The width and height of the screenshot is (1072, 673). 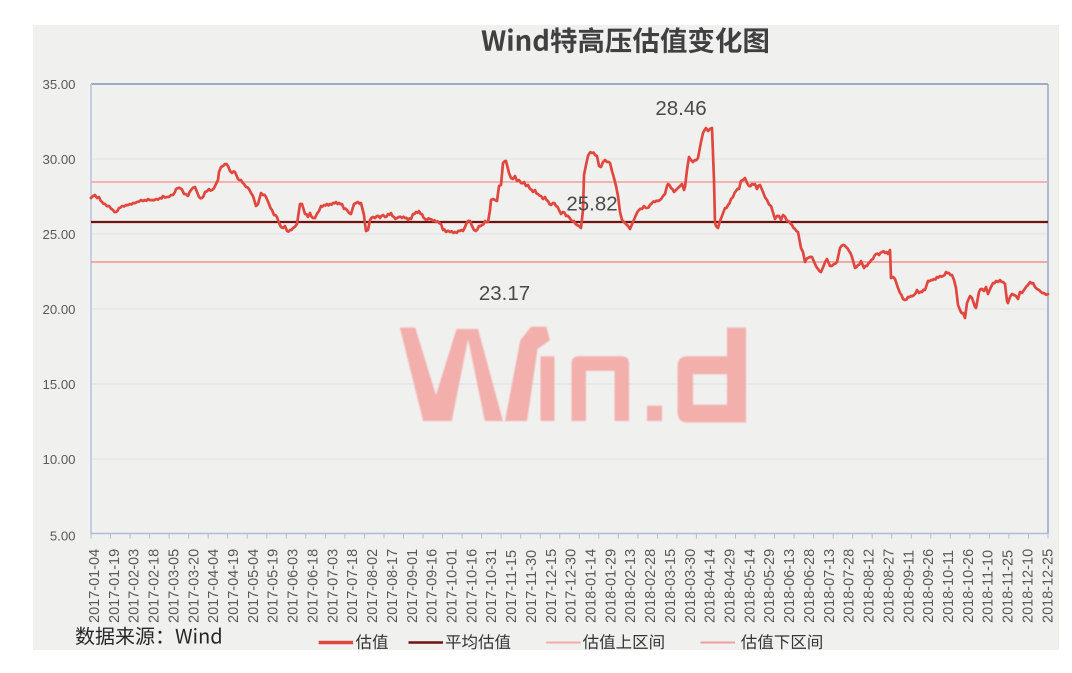 I want to click on svg-text: 2018-06-13, so click(x=790, y=586).